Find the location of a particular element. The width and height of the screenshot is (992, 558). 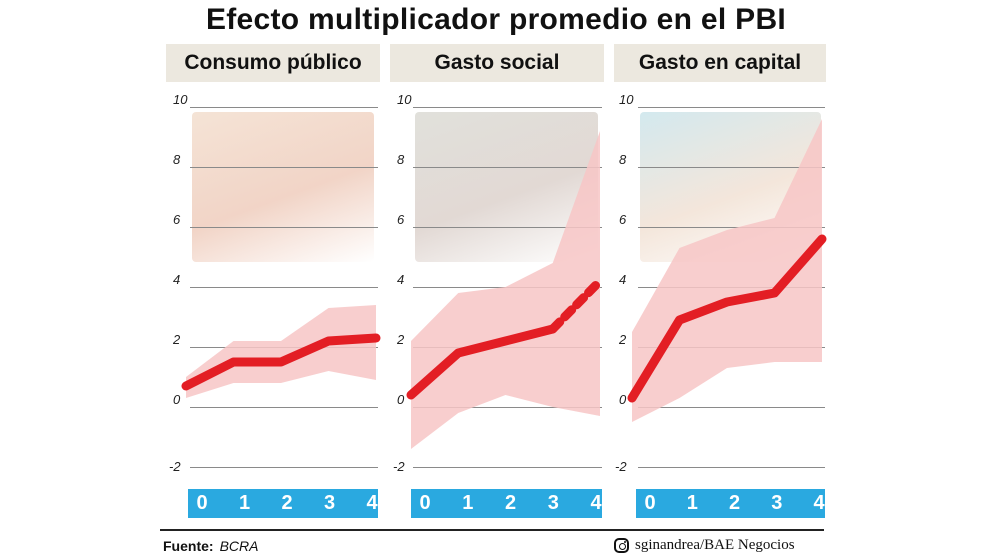

panel-title: Gasto social is located at coordinates (497, 63).